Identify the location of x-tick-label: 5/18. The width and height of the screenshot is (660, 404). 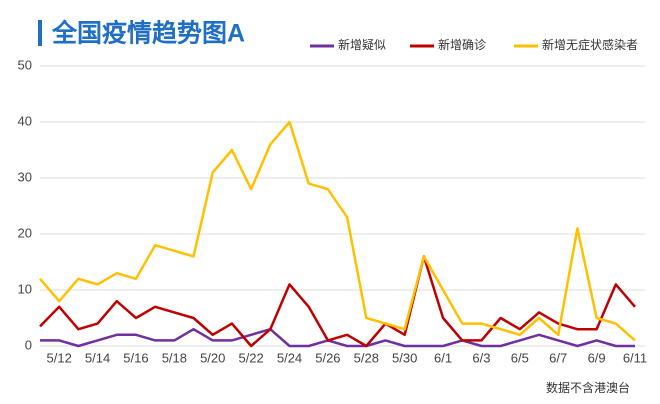
(174, 357).